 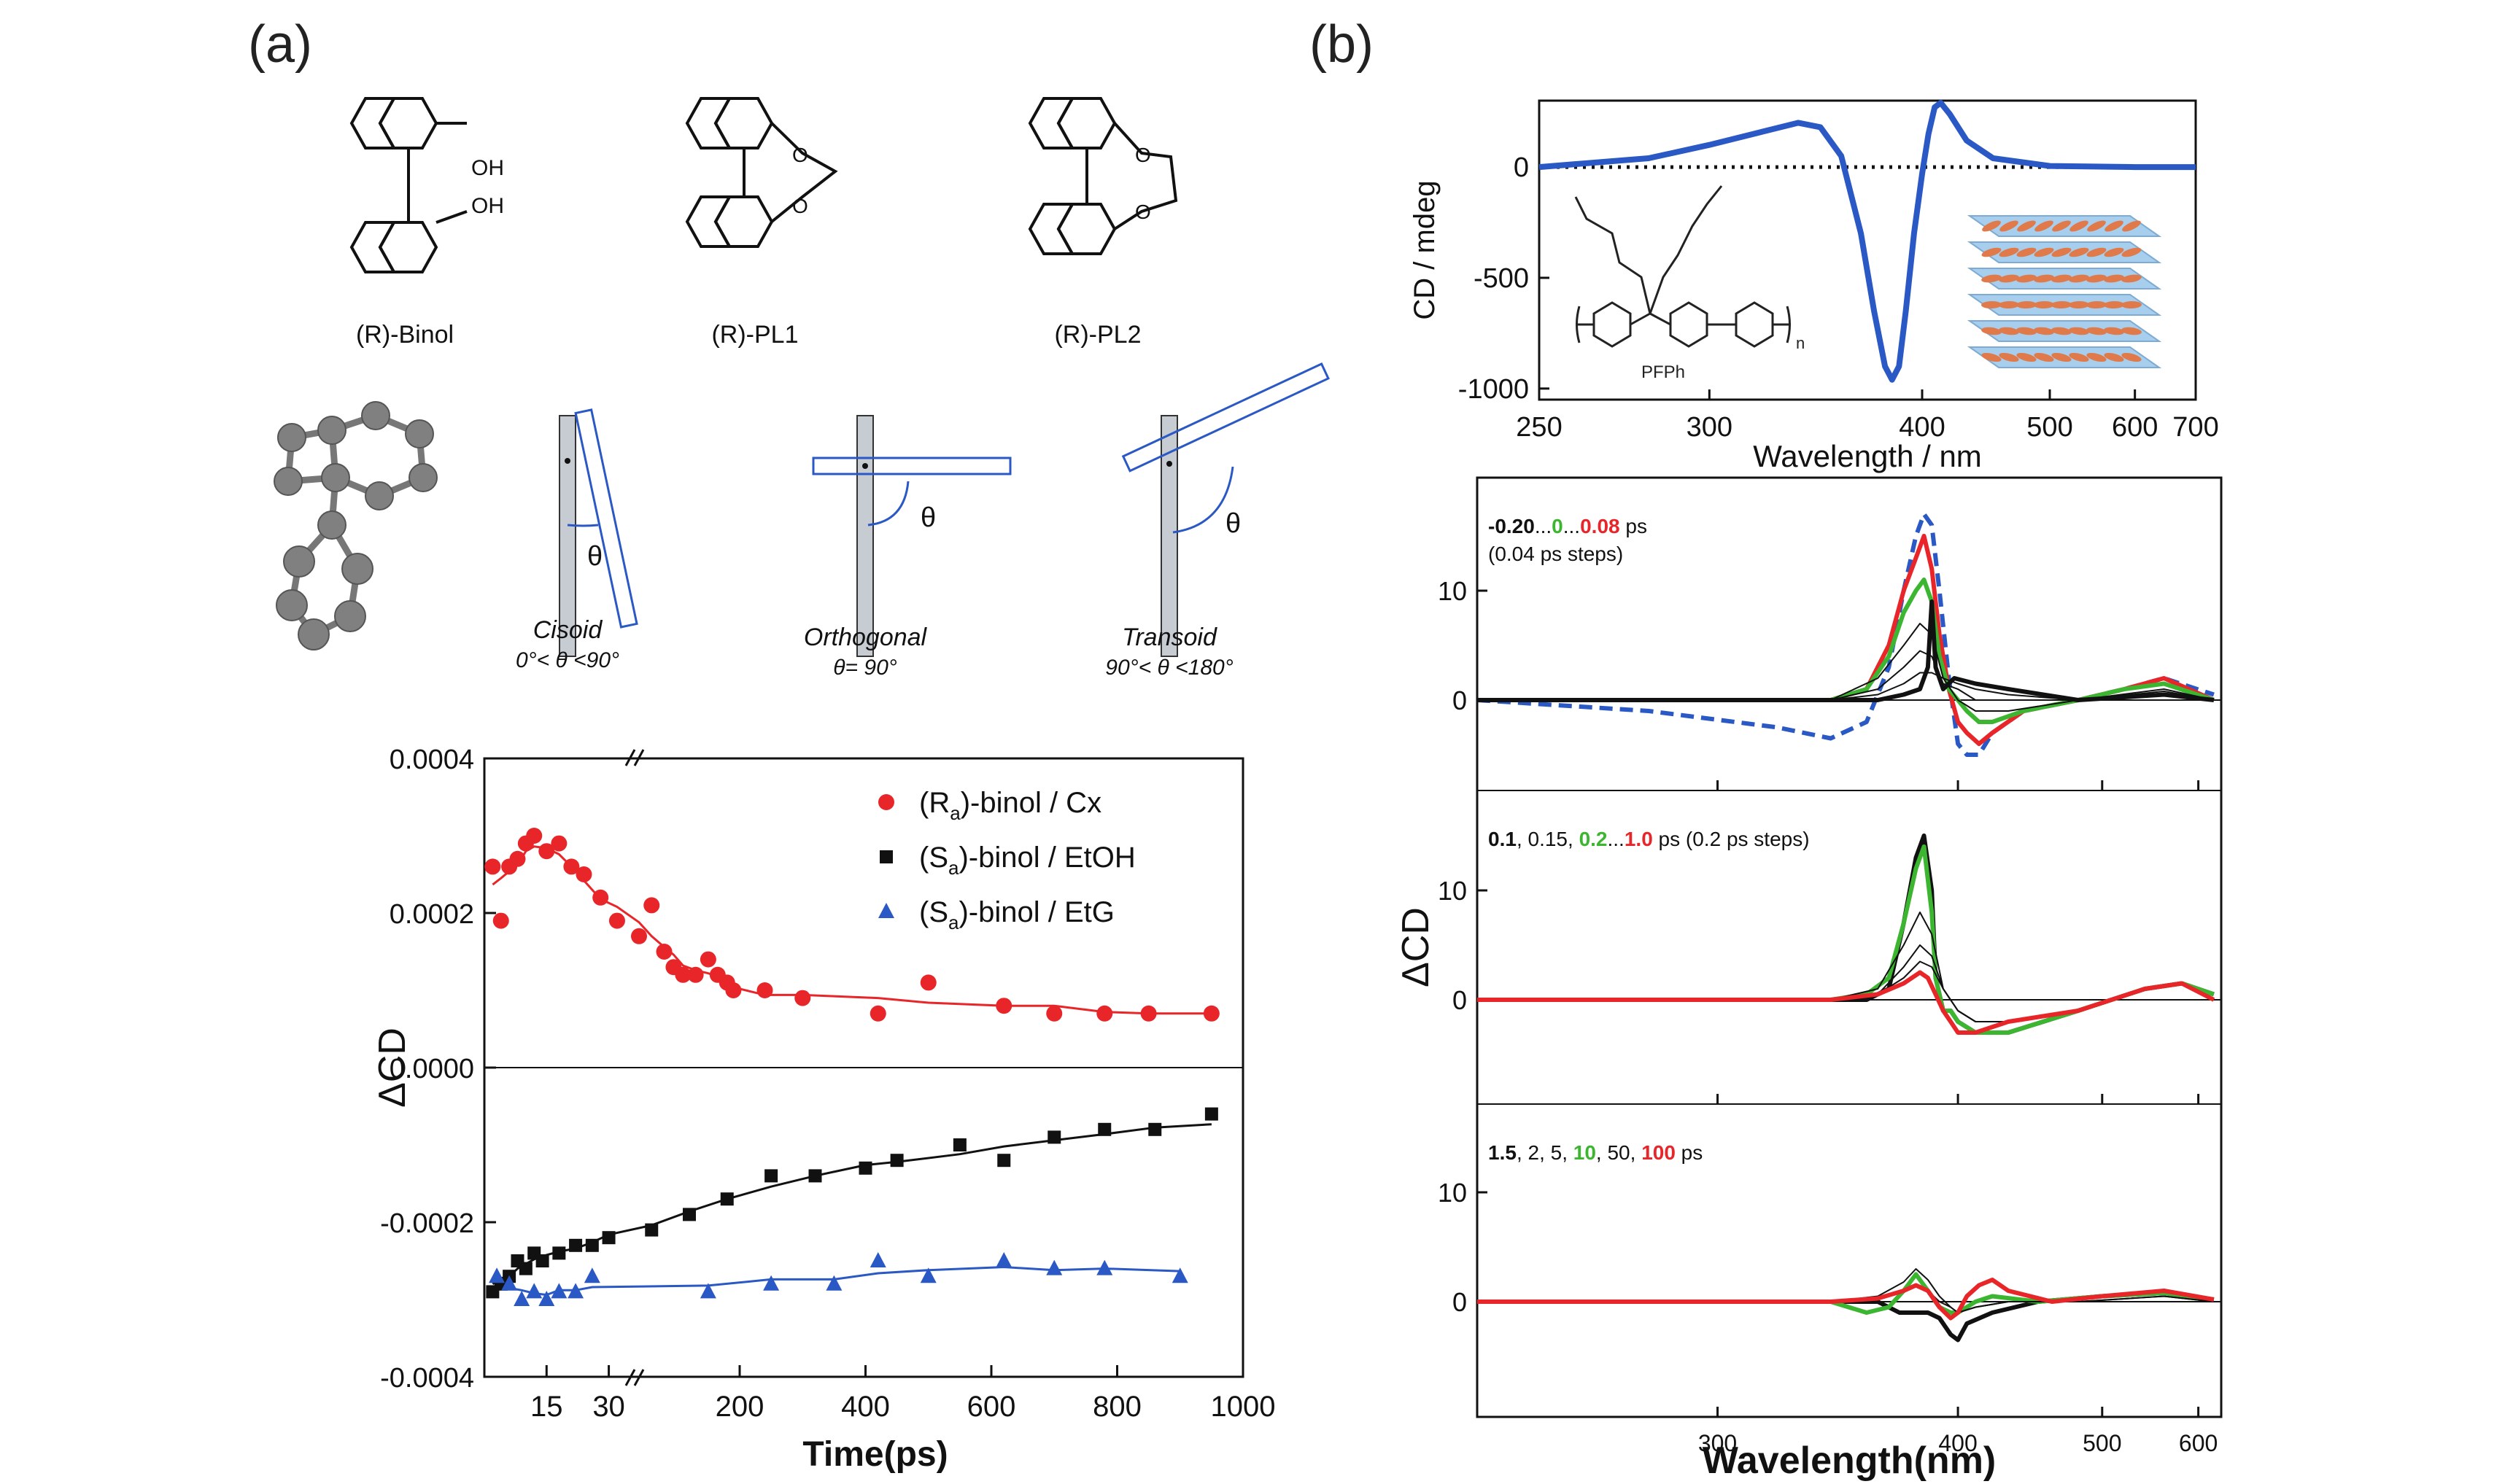 What do you see at coordinates (1567, 526) in the screenshot?
I see `tr-panel-label: -0.20...0...0.08 ps` at bounding box center [1567, 526].